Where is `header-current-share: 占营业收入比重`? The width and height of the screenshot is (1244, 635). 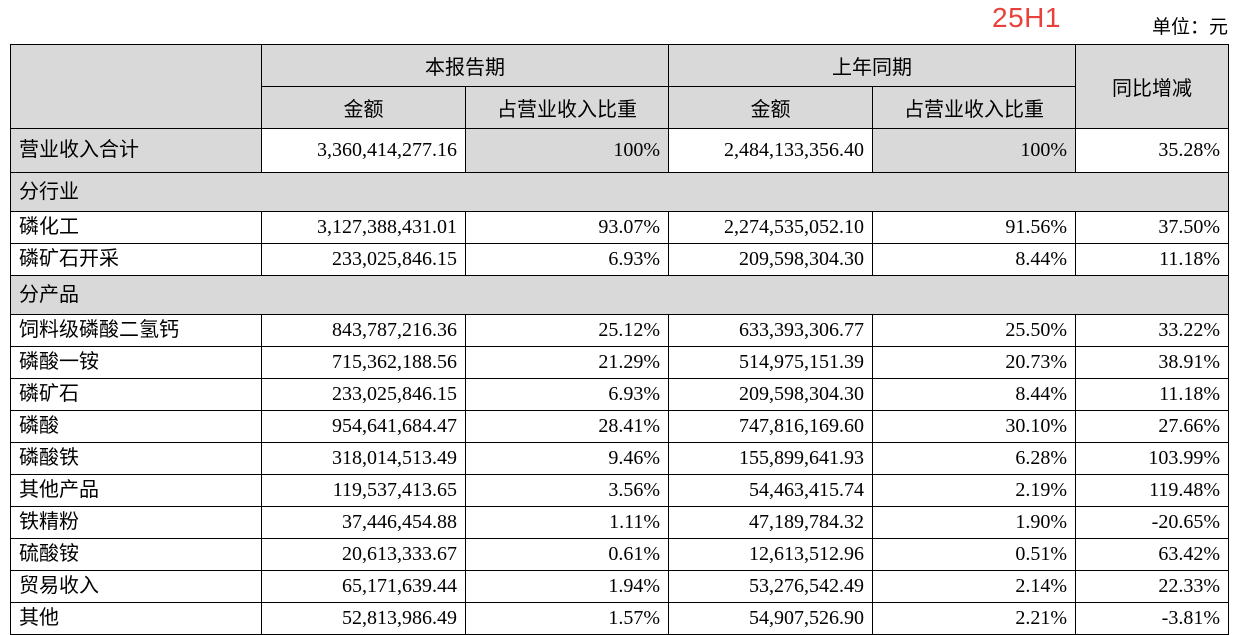
header-current-share: 占营业收入比重 is located at coordinates (567, 107).